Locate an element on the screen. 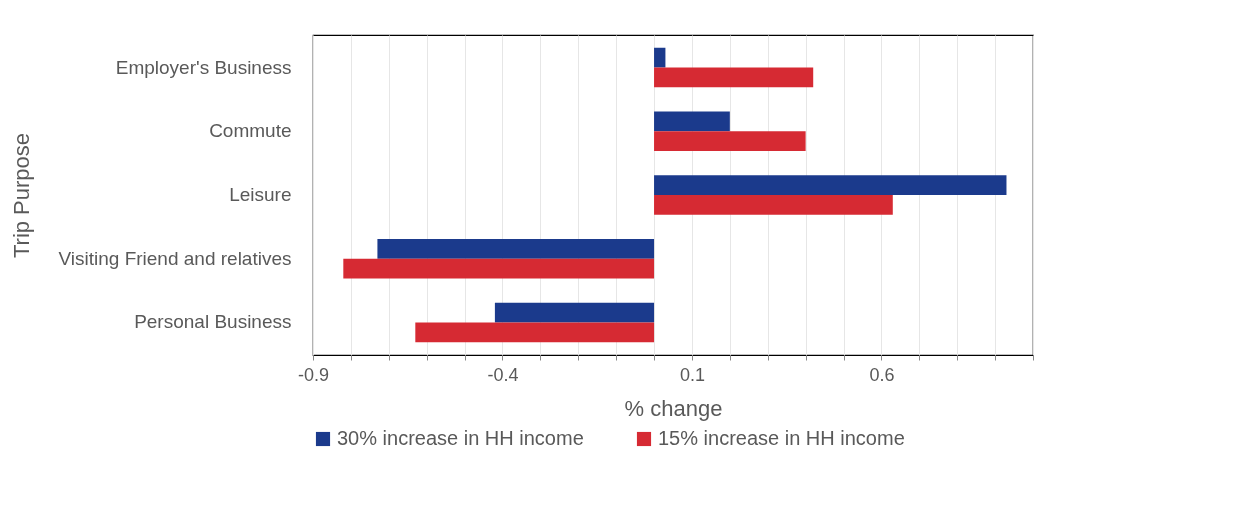 The width and height of the screenshot is (1239, 526). x-axis-title: % change is located at coordinates (673, 408).